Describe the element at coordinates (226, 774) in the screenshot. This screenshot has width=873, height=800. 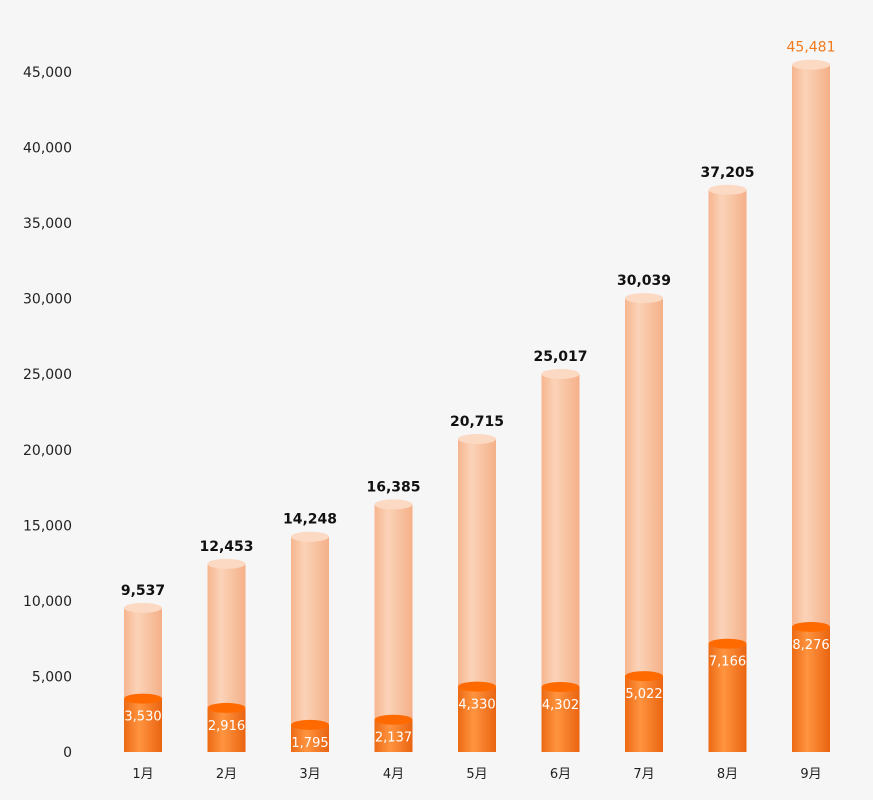
I see `x-category-label: 2月` at that location.